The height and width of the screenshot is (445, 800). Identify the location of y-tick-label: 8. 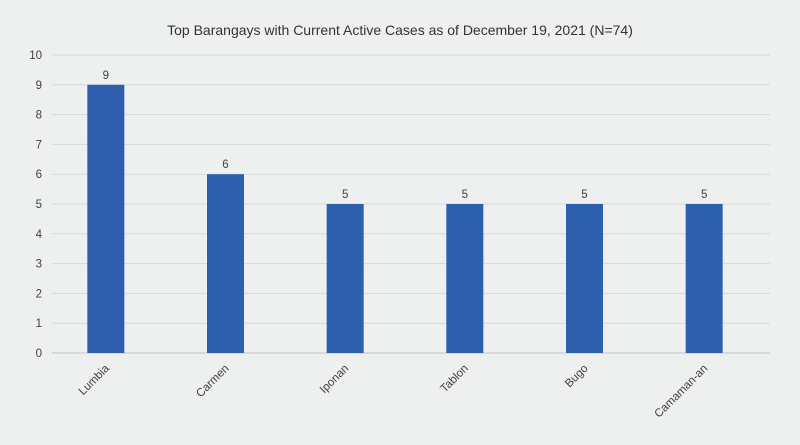
(39, 116).